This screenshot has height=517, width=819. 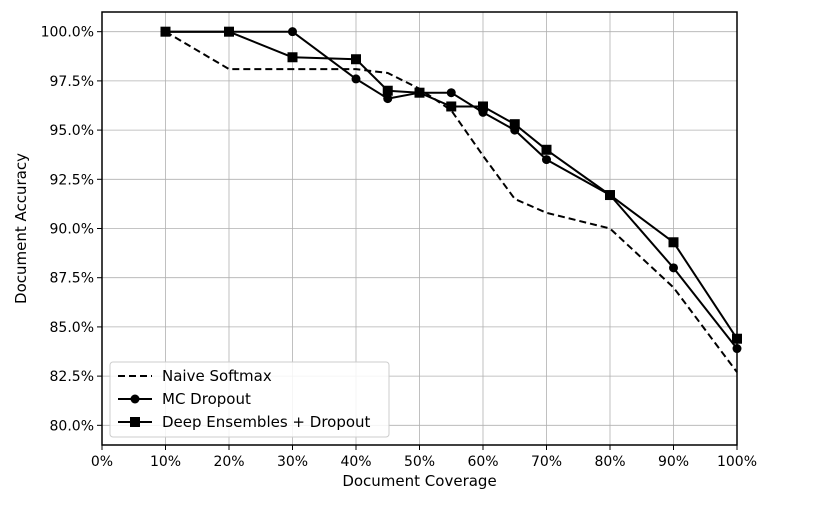 I want to click on x-tick-label: 80%, so click(x=609, y=462).